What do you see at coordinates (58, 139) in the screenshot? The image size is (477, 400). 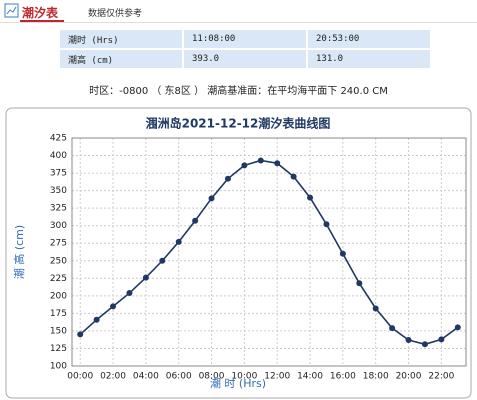 I see `y-tick-label: 425` at bounding box center [58, 139].